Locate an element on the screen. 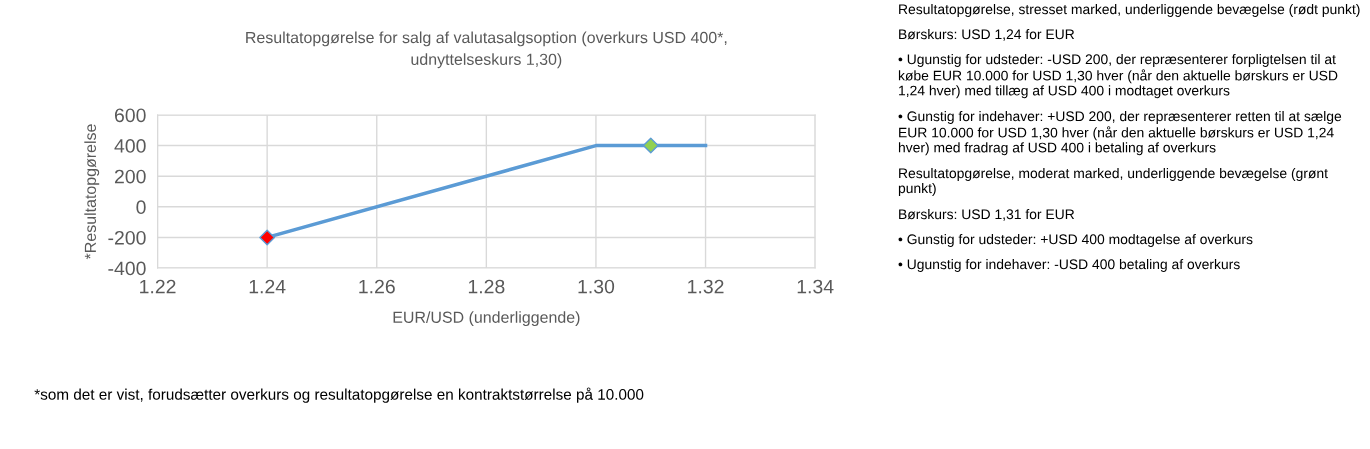 The image size is (1370, 449). y-tick-label: 600 is located at coordinates (130, 115).